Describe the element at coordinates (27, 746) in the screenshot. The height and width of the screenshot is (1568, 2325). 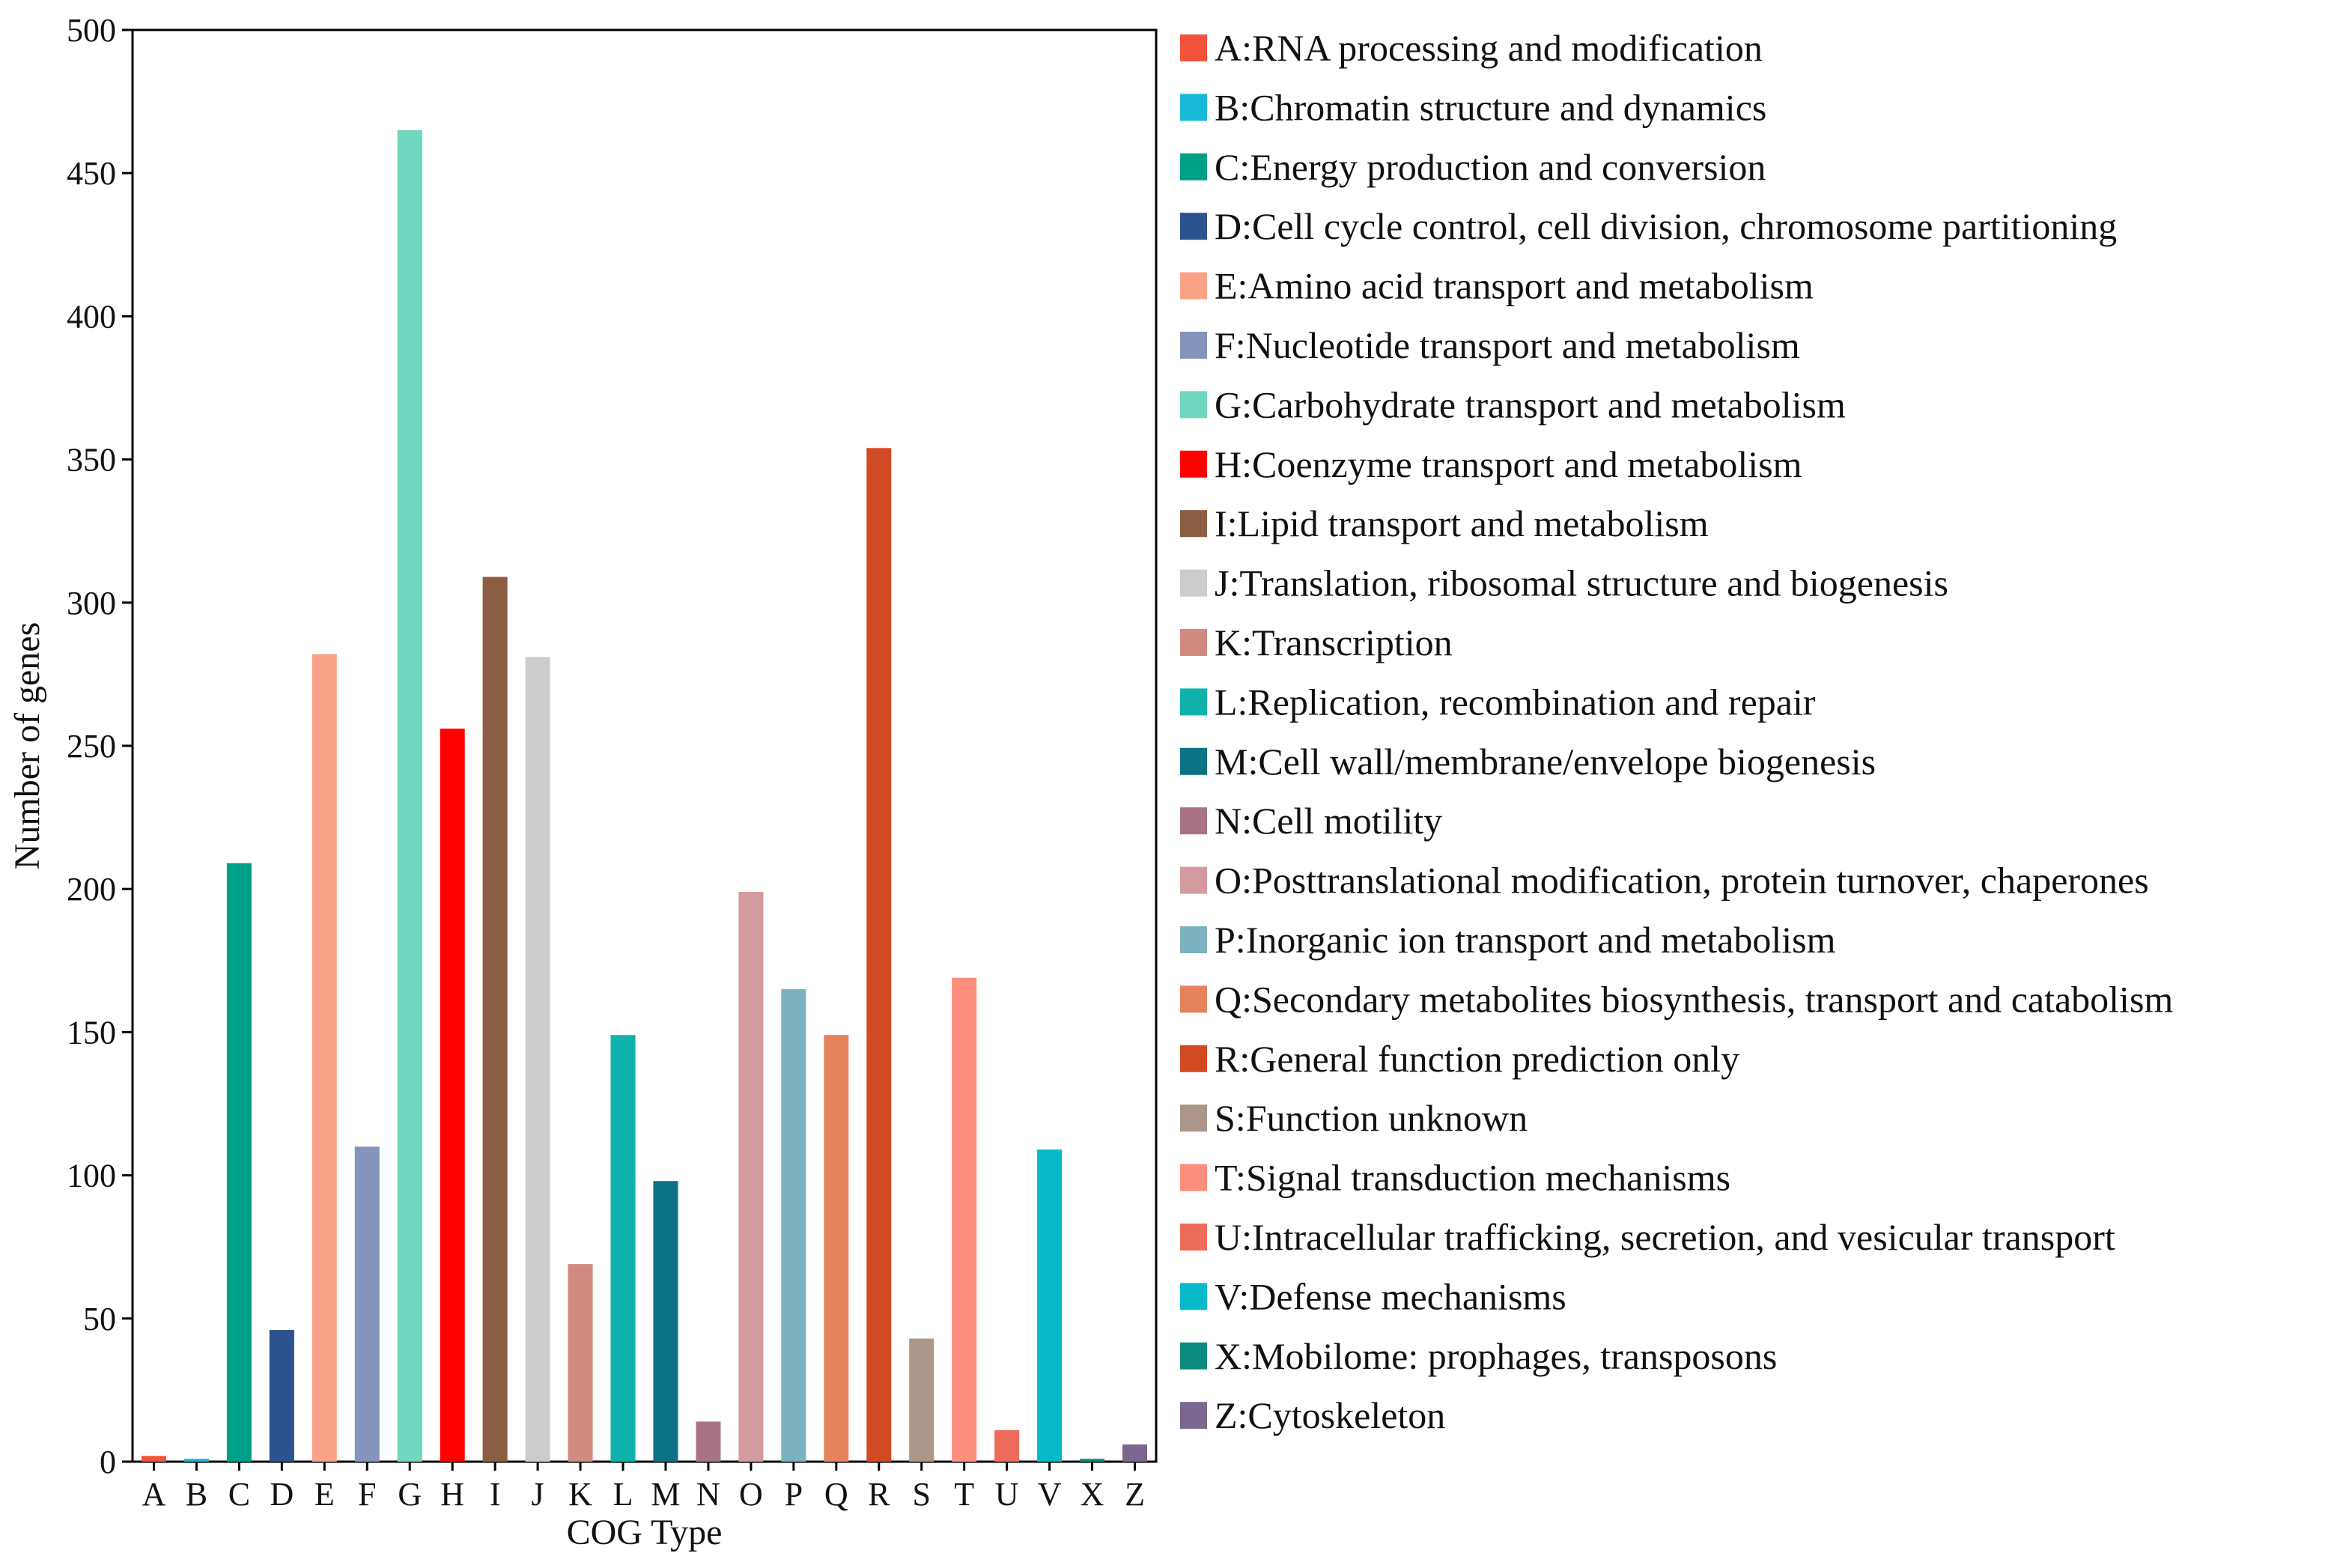
I see `y-axis-title: Number of genes` at that location.